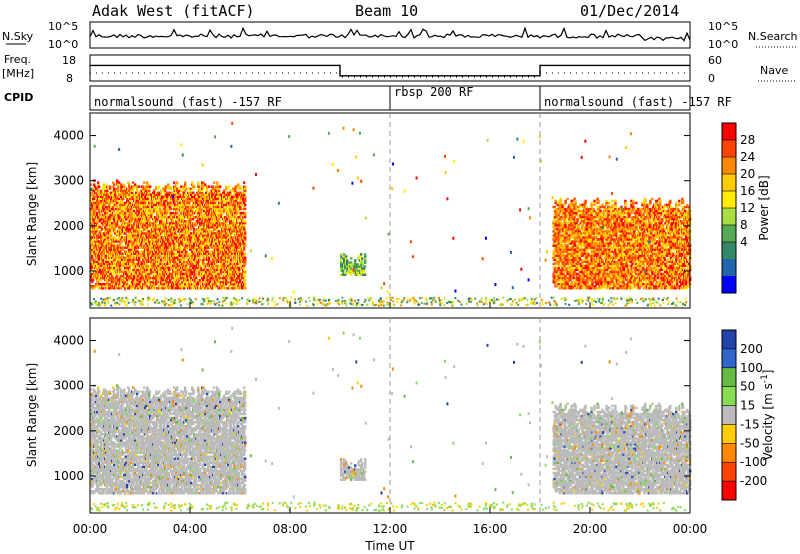  What do you see at coordinates (188, 102) in the screenshot?
I see `cpid-segment-1: normalsound (fast) -157 RF` at bounding box center [188, 102].